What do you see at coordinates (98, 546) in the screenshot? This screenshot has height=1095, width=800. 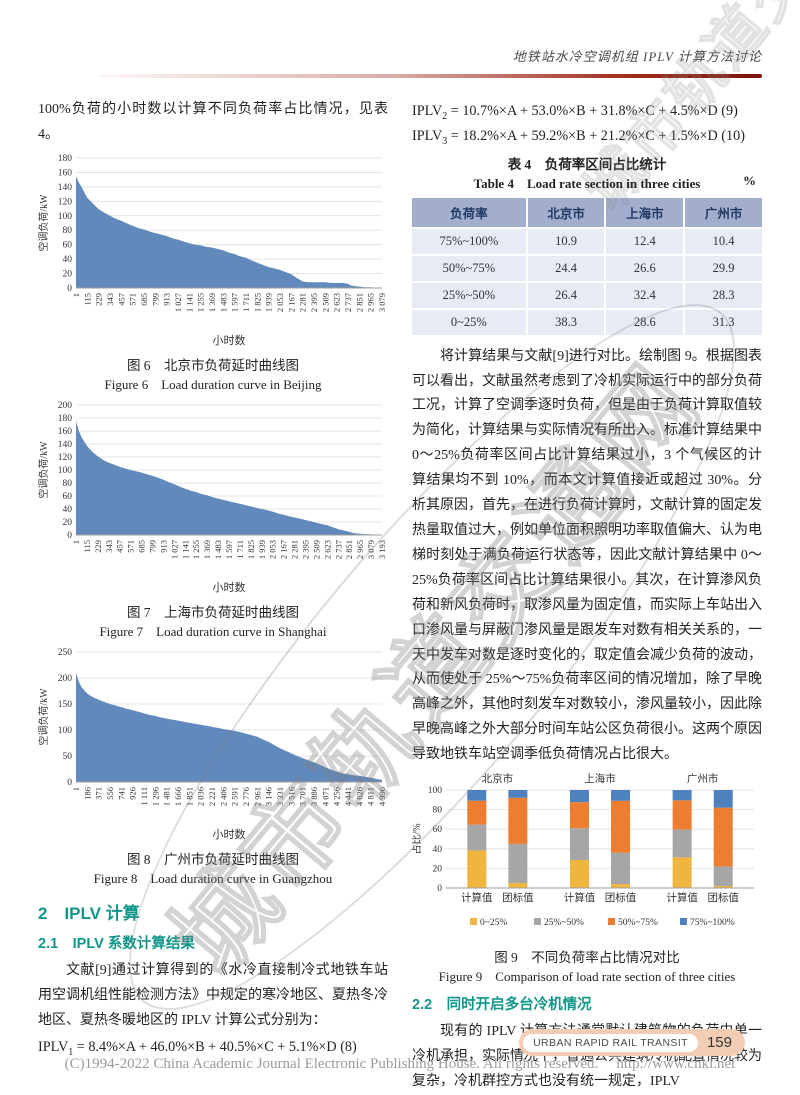 I see `svg-text: 229` at bounding box center [98, 546].